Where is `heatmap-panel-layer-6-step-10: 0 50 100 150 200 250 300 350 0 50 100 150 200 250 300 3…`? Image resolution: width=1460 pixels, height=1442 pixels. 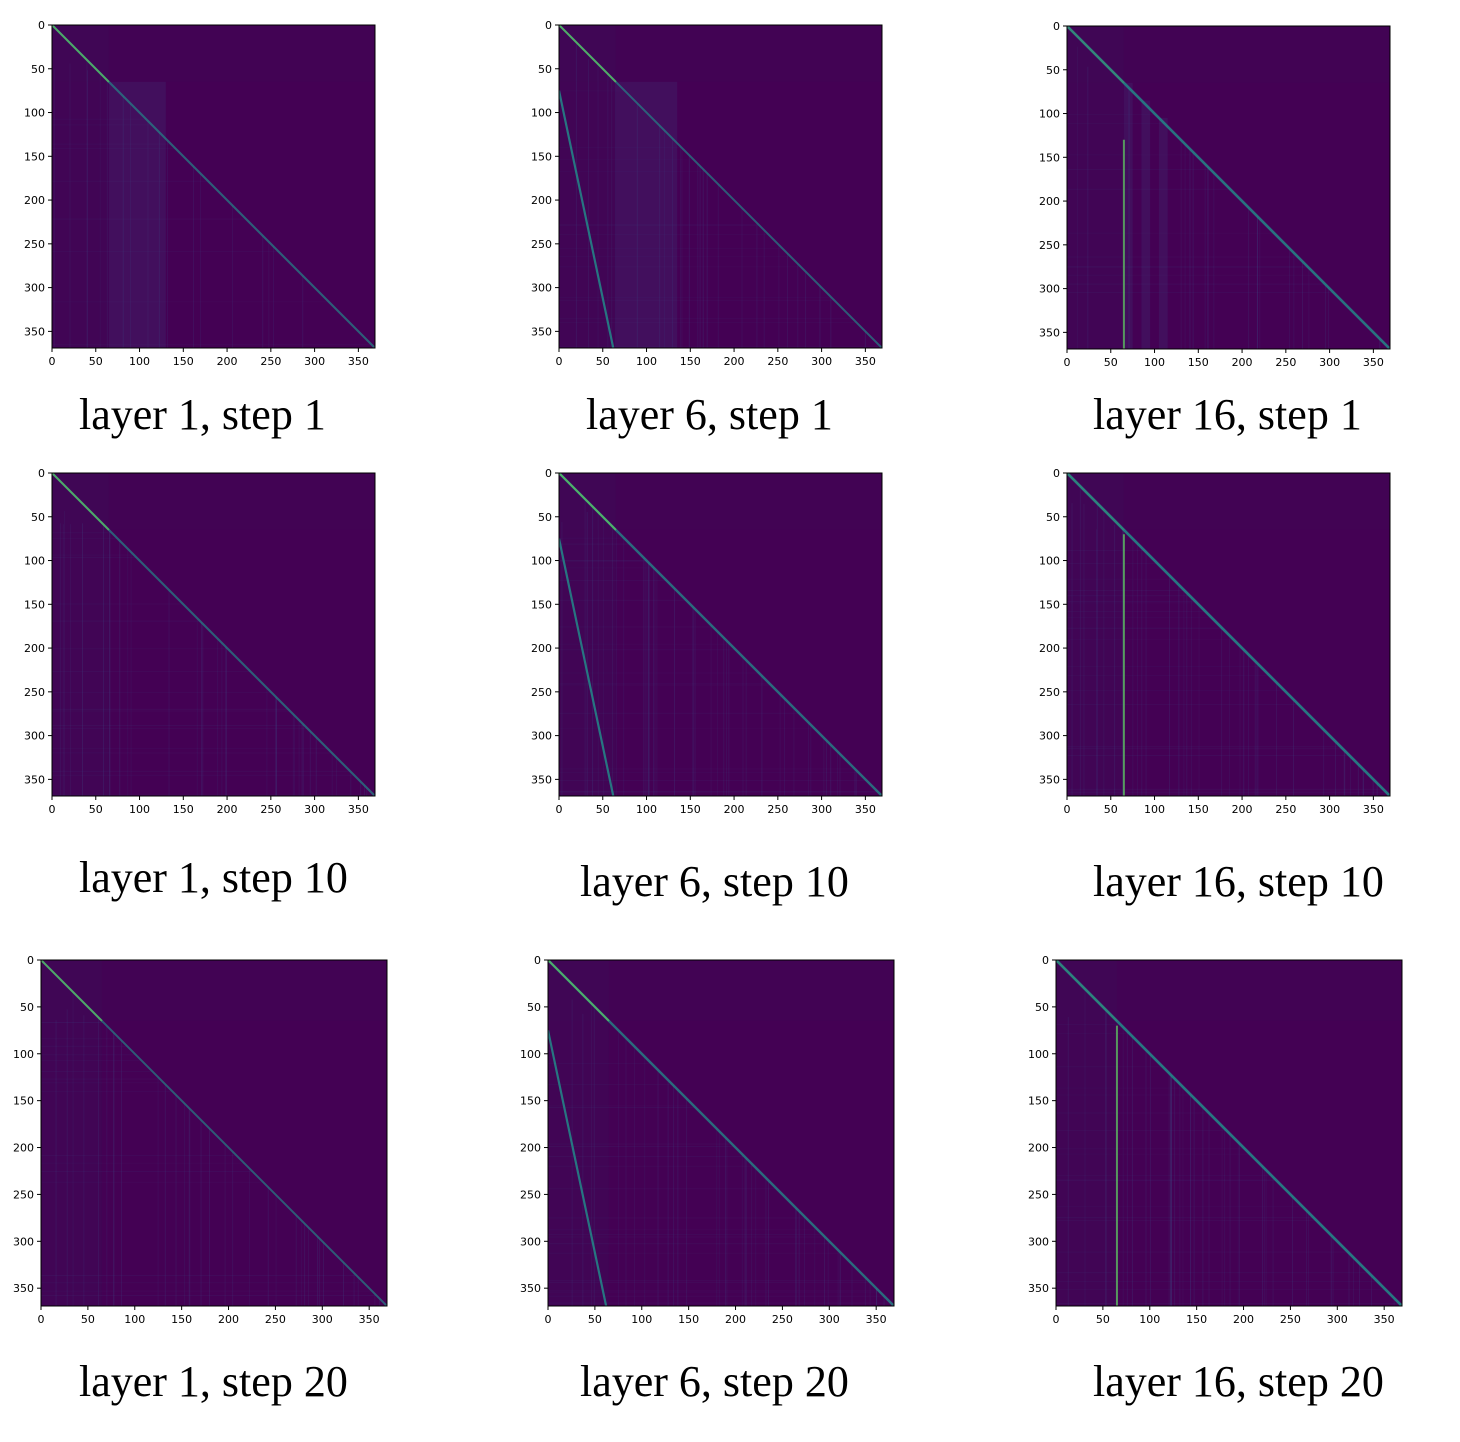
heatmap-panel-layer-6-step-10: 0 50 100 150 200 250 300 350 0 50 100 150 200 250 300 3… is located at coordinates (730, 685).